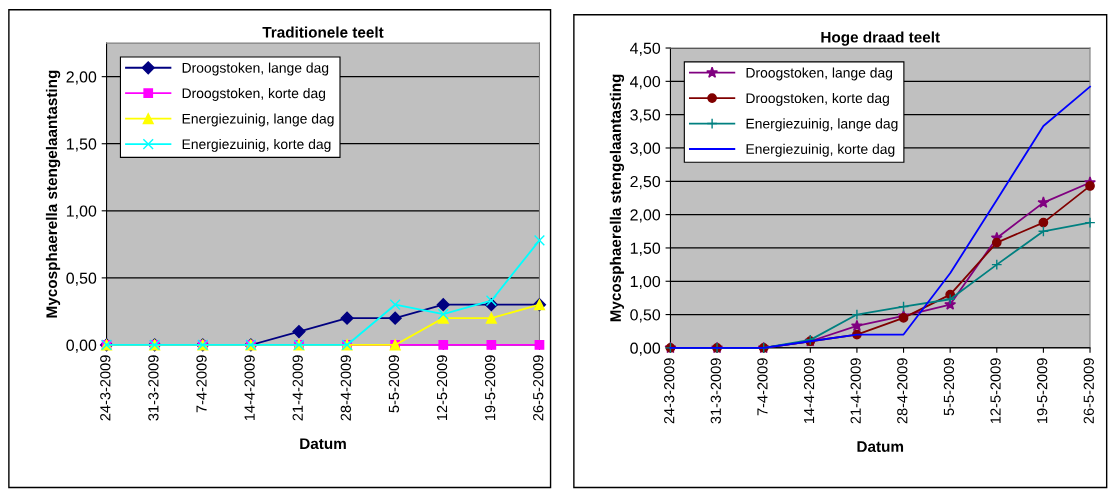  Describe the element at coordinates (645, 116) in the screenshot. I see `y-tick-label: 3,50` at that location.